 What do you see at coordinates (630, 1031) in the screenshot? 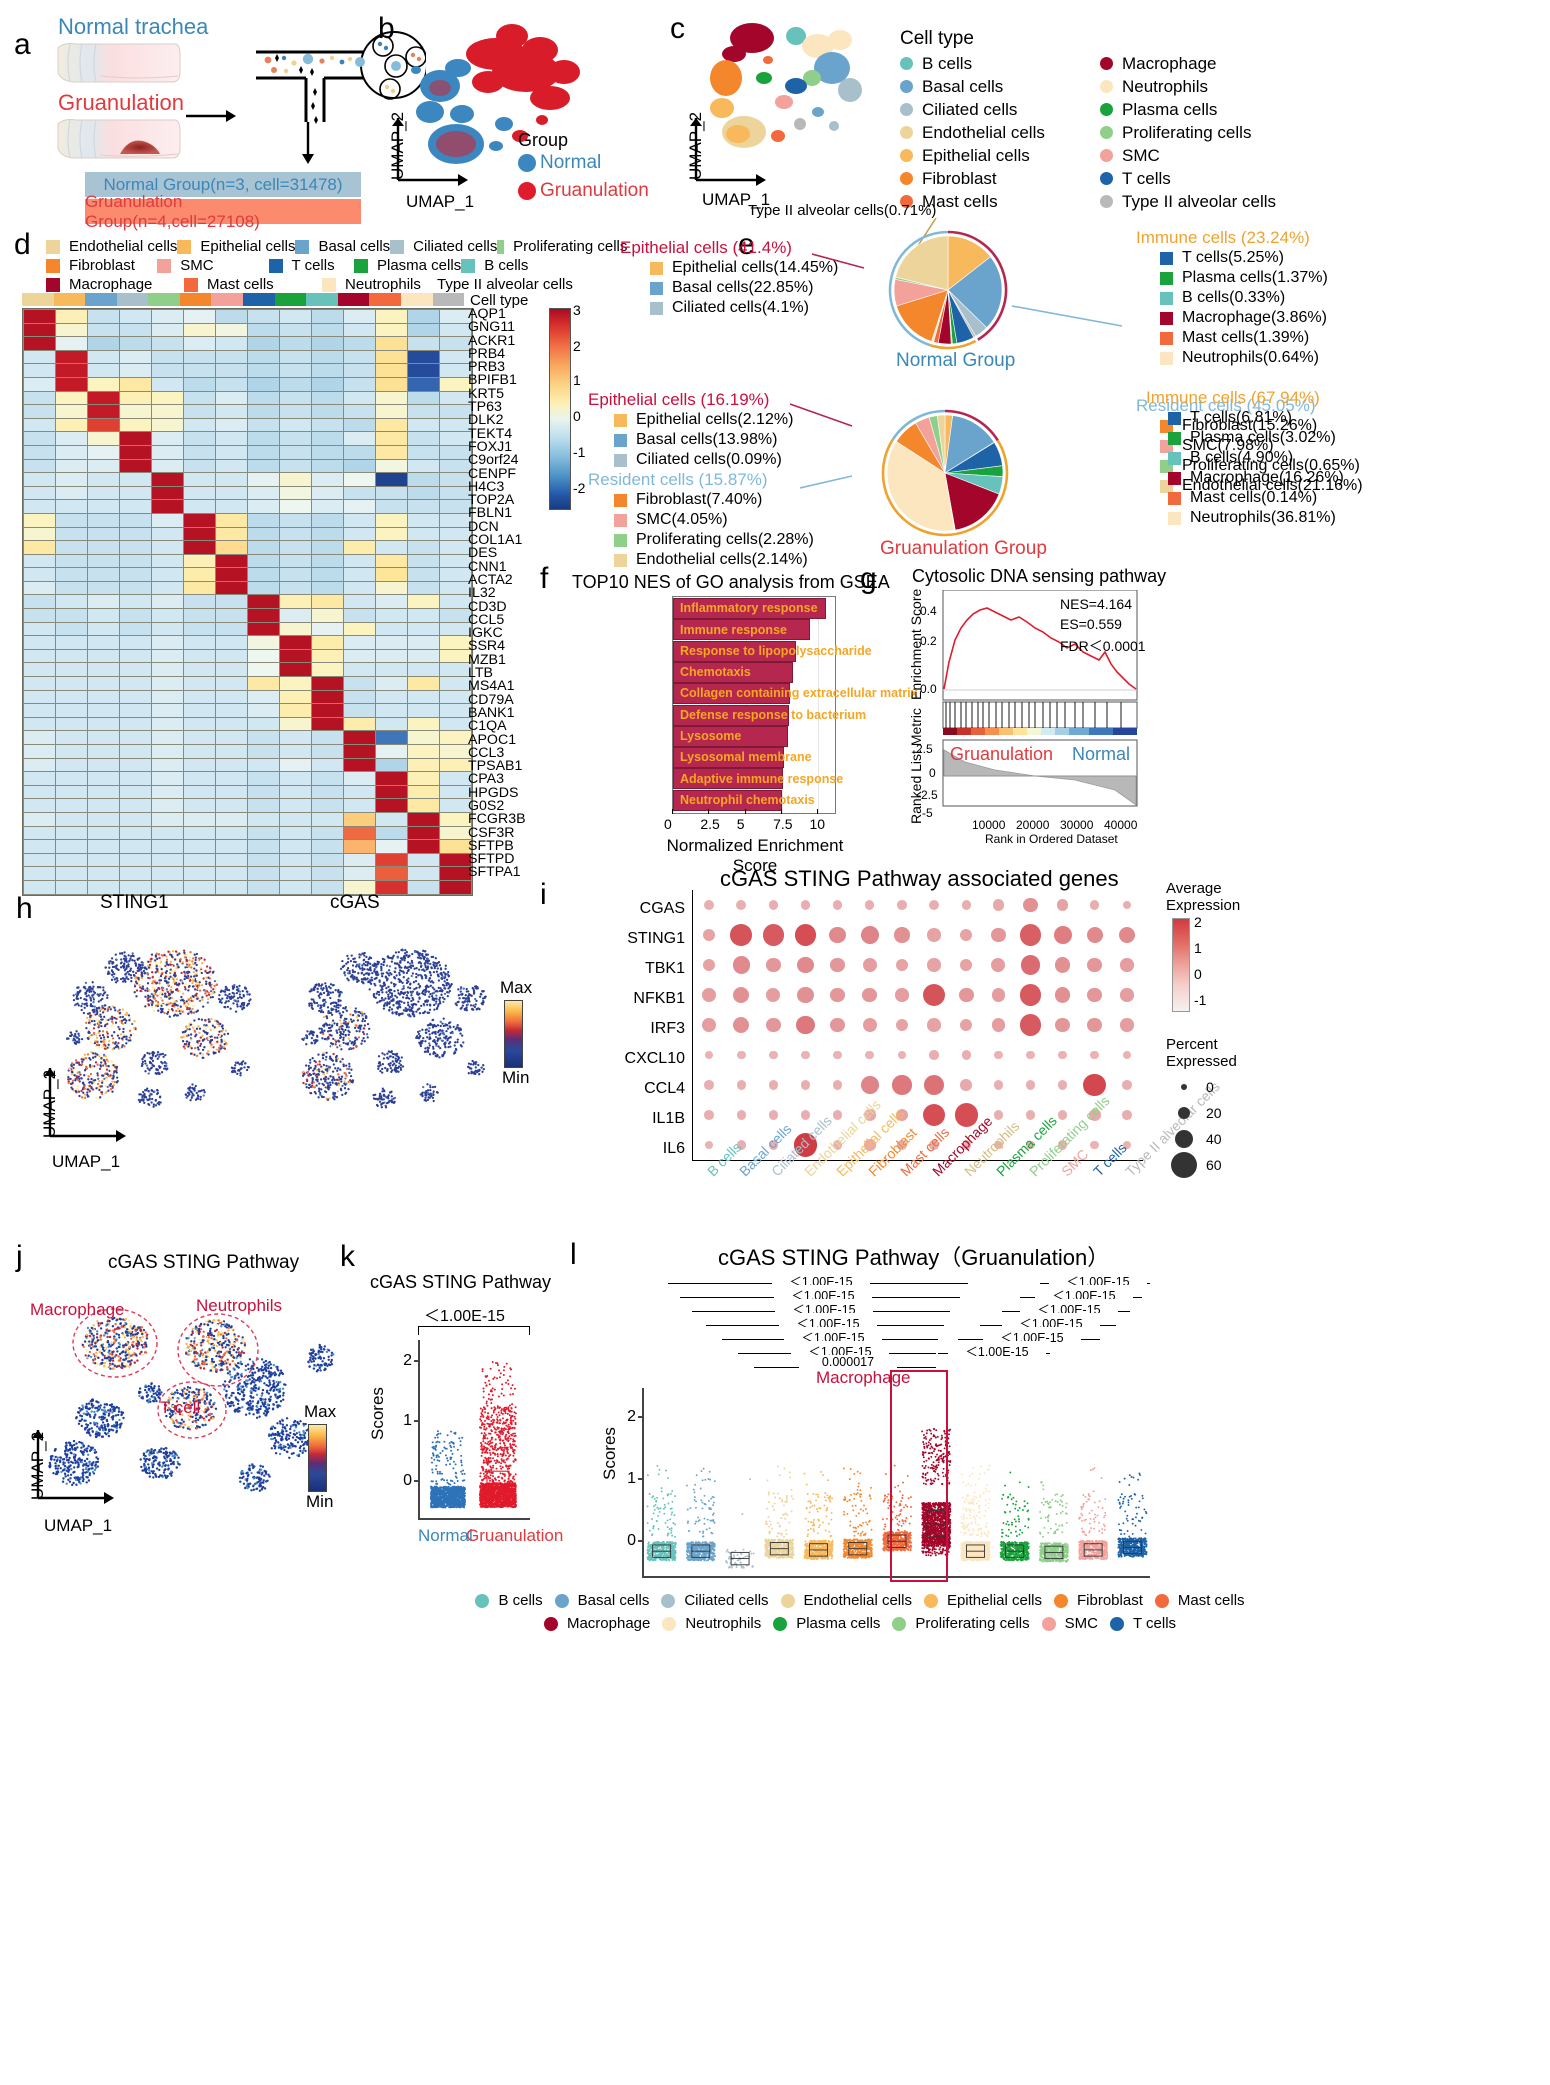
I see `panel-i-gene-labels: CGAS STING1 TBK1 NFKB1 IRF3 CXCL10 CCL4 IL1B IL6` at bounding box center [630, 1031].